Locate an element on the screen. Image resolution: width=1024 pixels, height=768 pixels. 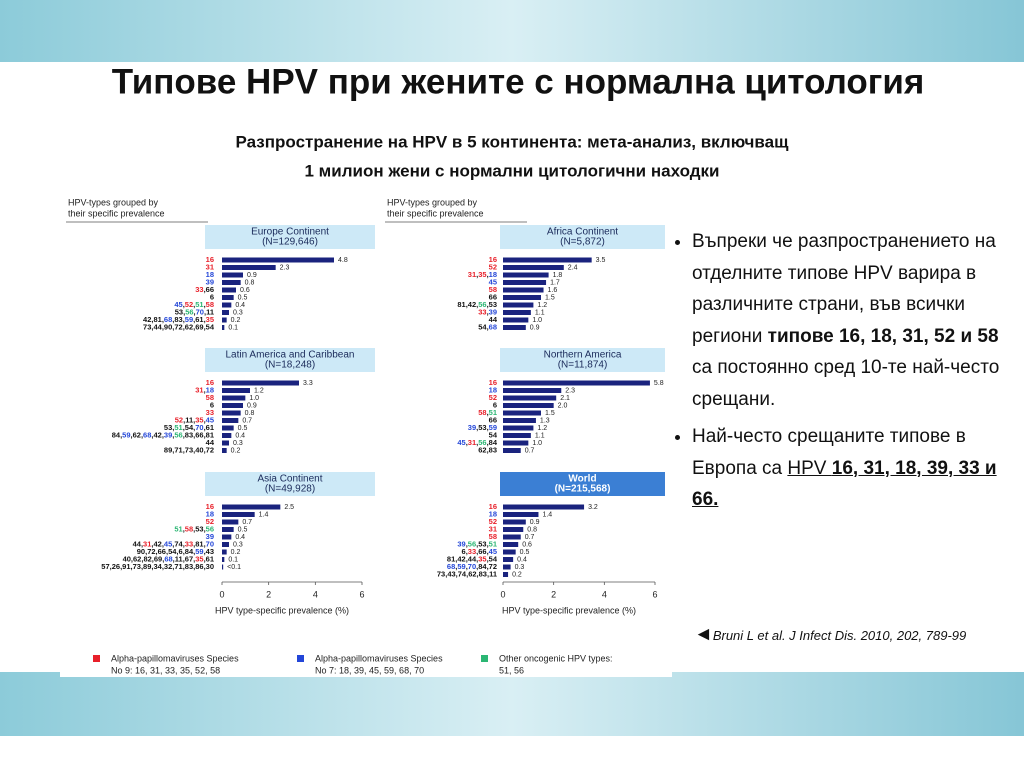
value-label: 0.2 is located at coordinates (236, 450).